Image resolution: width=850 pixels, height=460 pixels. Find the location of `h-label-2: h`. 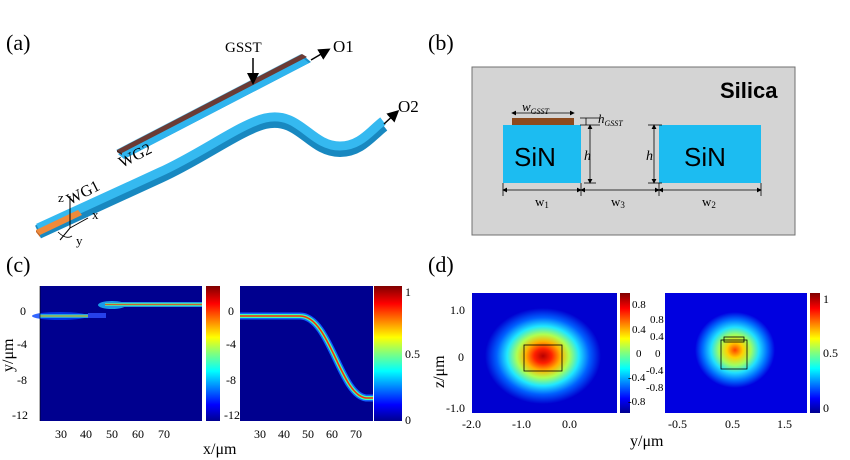

h-label-2: h is located at coordinates (649, 156).